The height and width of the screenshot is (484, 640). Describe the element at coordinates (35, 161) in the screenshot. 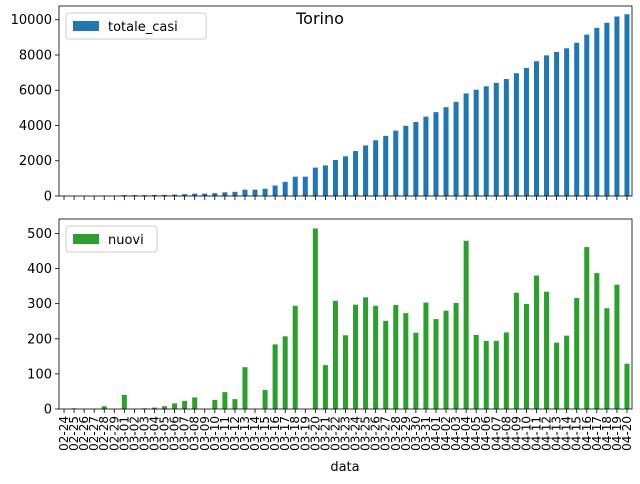

I see `y-tick-label: 2000` at that location.